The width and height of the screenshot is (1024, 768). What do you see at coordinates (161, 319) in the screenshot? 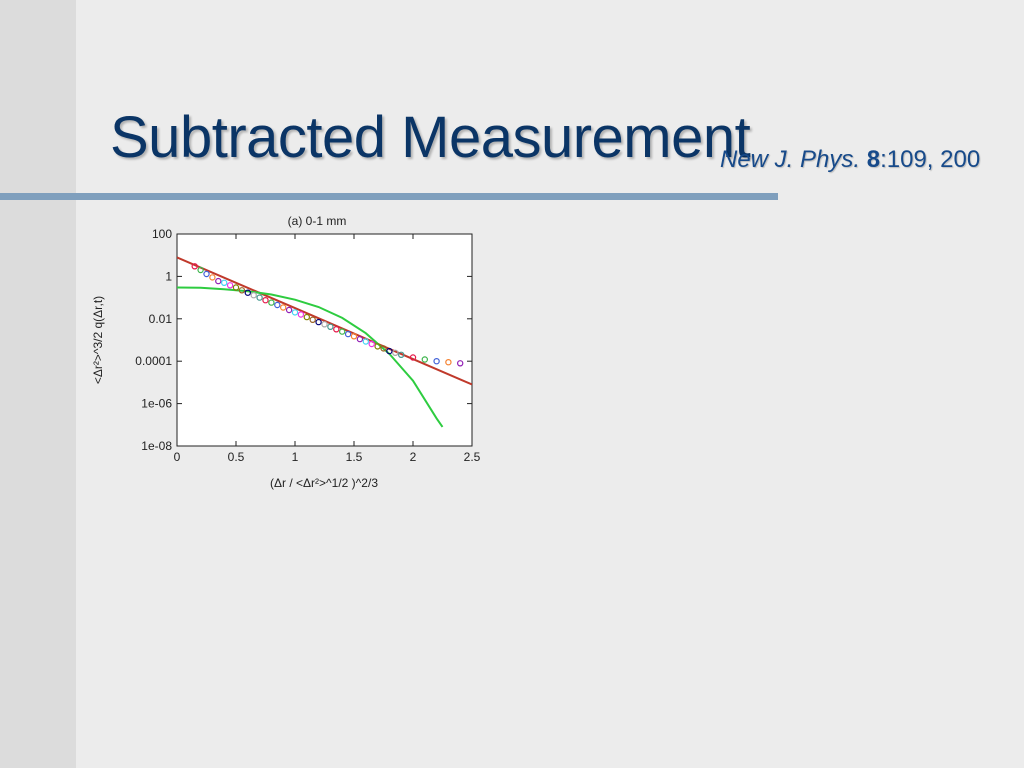
I see `y-tick-label: 0.01` at bounding box center [161, 319].